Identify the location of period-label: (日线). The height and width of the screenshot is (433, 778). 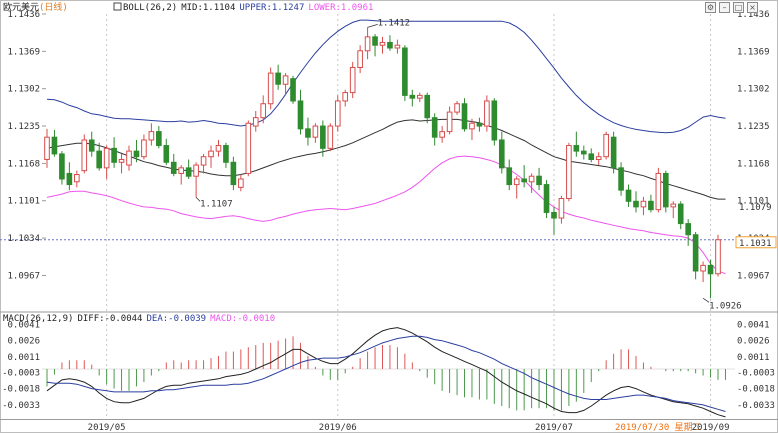
(53, 7).